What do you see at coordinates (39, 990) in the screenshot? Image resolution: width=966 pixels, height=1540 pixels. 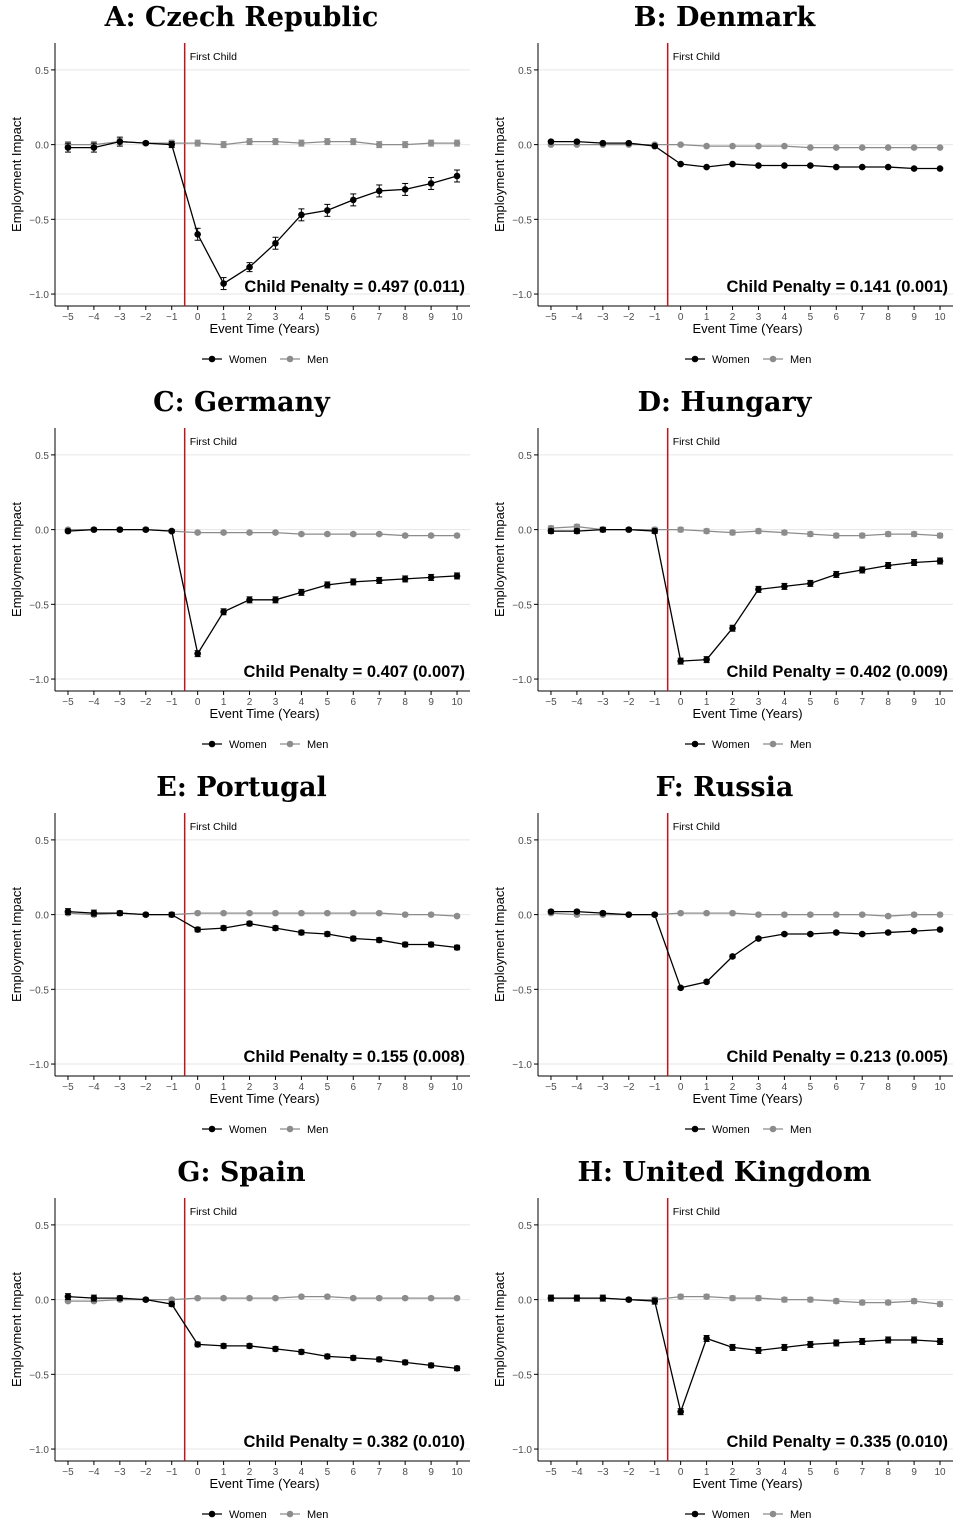 I see `y-tick-label: −0.5` at bounding box center [39, 990].